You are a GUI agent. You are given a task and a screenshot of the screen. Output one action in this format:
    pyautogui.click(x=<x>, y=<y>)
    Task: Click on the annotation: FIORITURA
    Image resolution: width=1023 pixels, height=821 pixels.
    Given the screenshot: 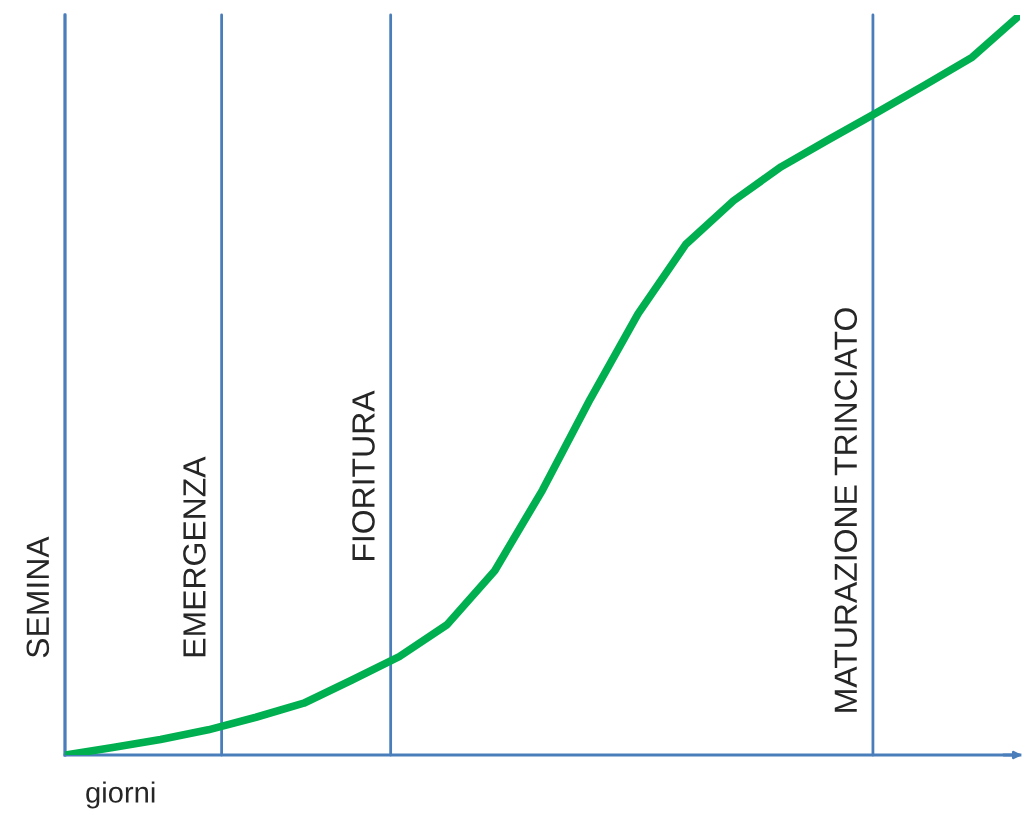 What is the action you would take?
    pyautogui.click(x=363, y=475)
    